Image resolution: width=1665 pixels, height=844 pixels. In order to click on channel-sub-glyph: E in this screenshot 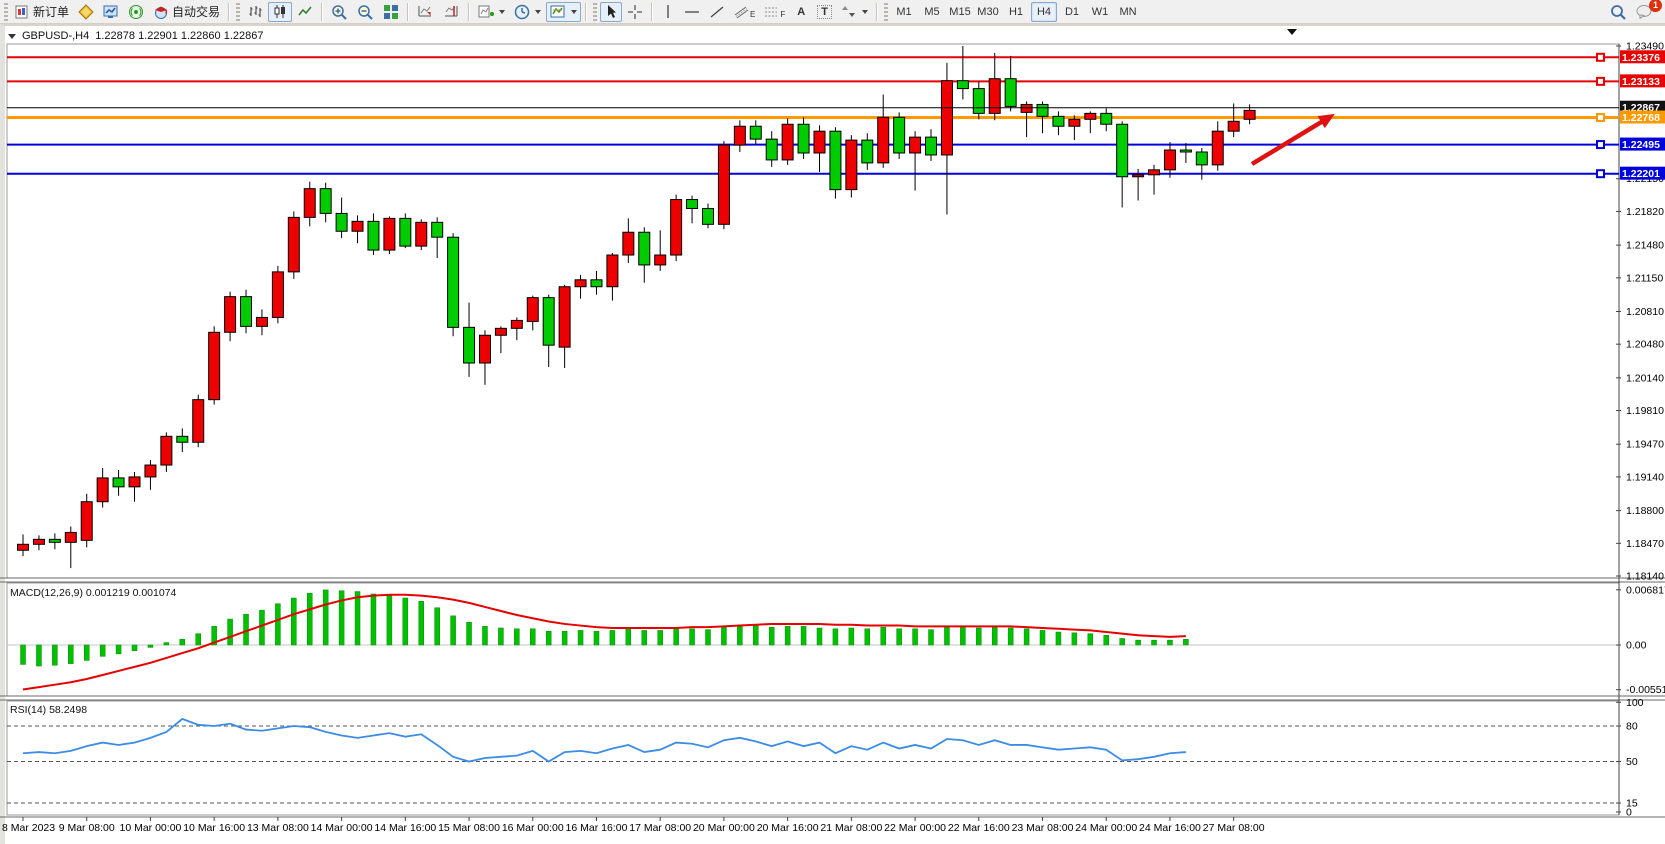, I will do `click(753, 14)`.